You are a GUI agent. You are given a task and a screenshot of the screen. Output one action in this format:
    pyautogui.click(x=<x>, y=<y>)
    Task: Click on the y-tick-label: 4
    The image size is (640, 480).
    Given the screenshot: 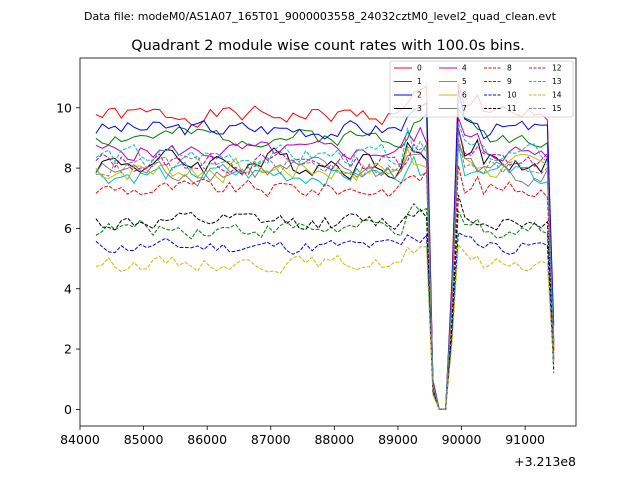 What is the action you would take?
    pyautogui.click(x=68, y=288)
    